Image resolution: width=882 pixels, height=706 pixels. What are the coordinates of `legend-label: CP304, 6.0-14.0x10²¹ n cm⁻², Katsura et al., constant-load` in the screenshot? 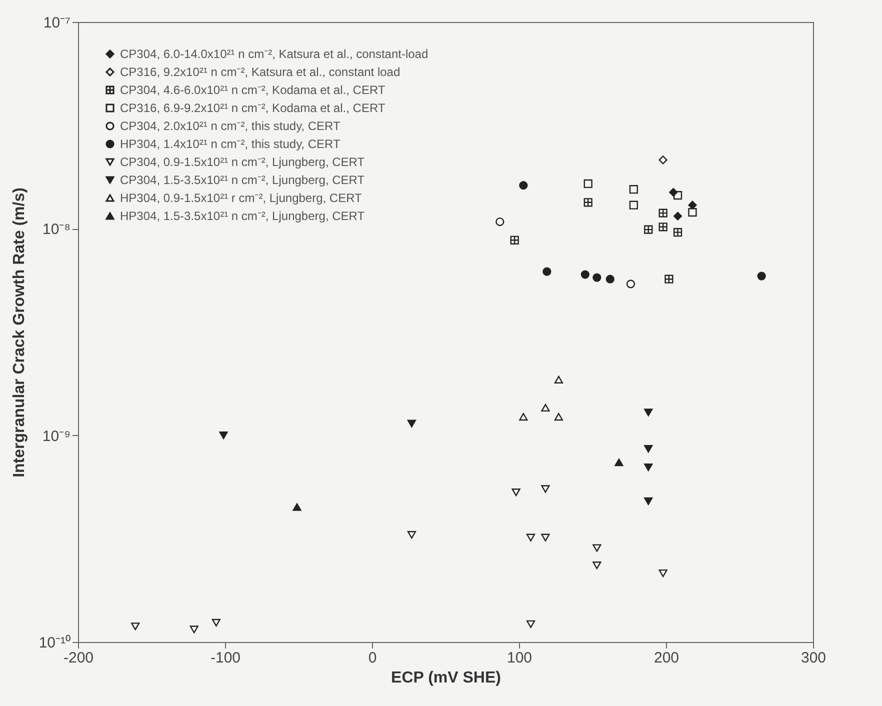 It's located at (274, 54).